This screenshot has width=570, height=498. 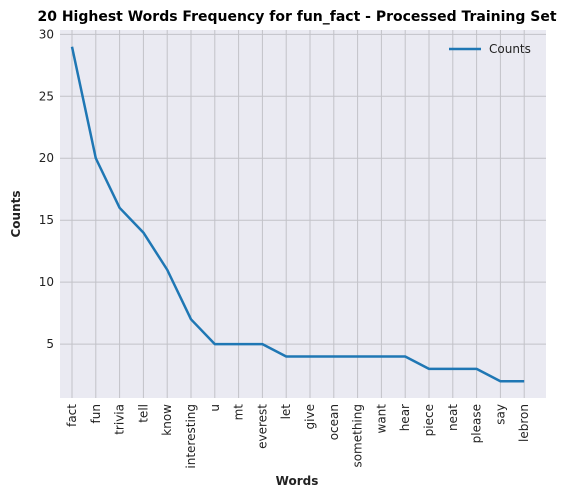 What do you see at coordinates (429, 420) in the screenshot?
I see `x-tick-label: piece` at bounding box center [429, 420].